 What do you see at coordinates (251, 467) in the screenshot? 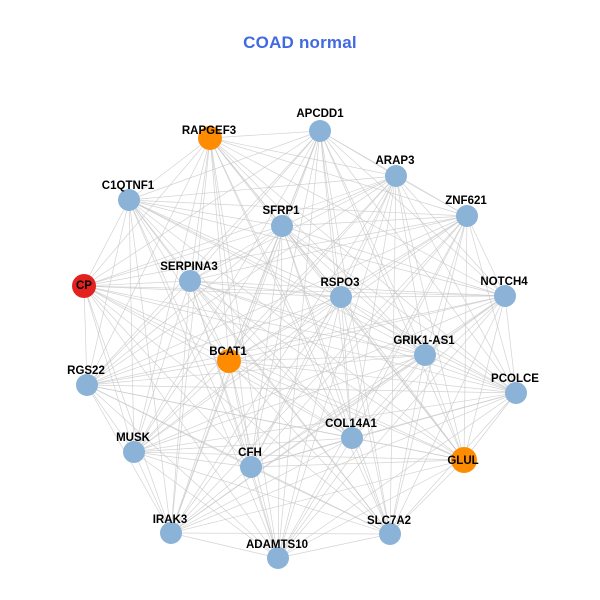
I see `node-CFH` at bounding box center [251, 467].